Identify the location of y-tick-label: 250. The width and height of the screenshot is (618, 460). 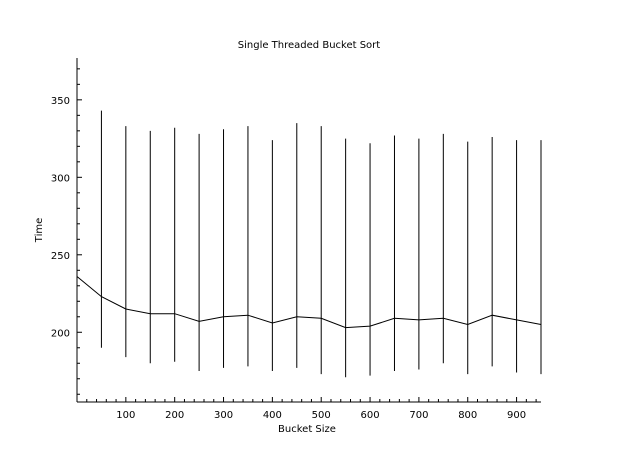
(60, 256).